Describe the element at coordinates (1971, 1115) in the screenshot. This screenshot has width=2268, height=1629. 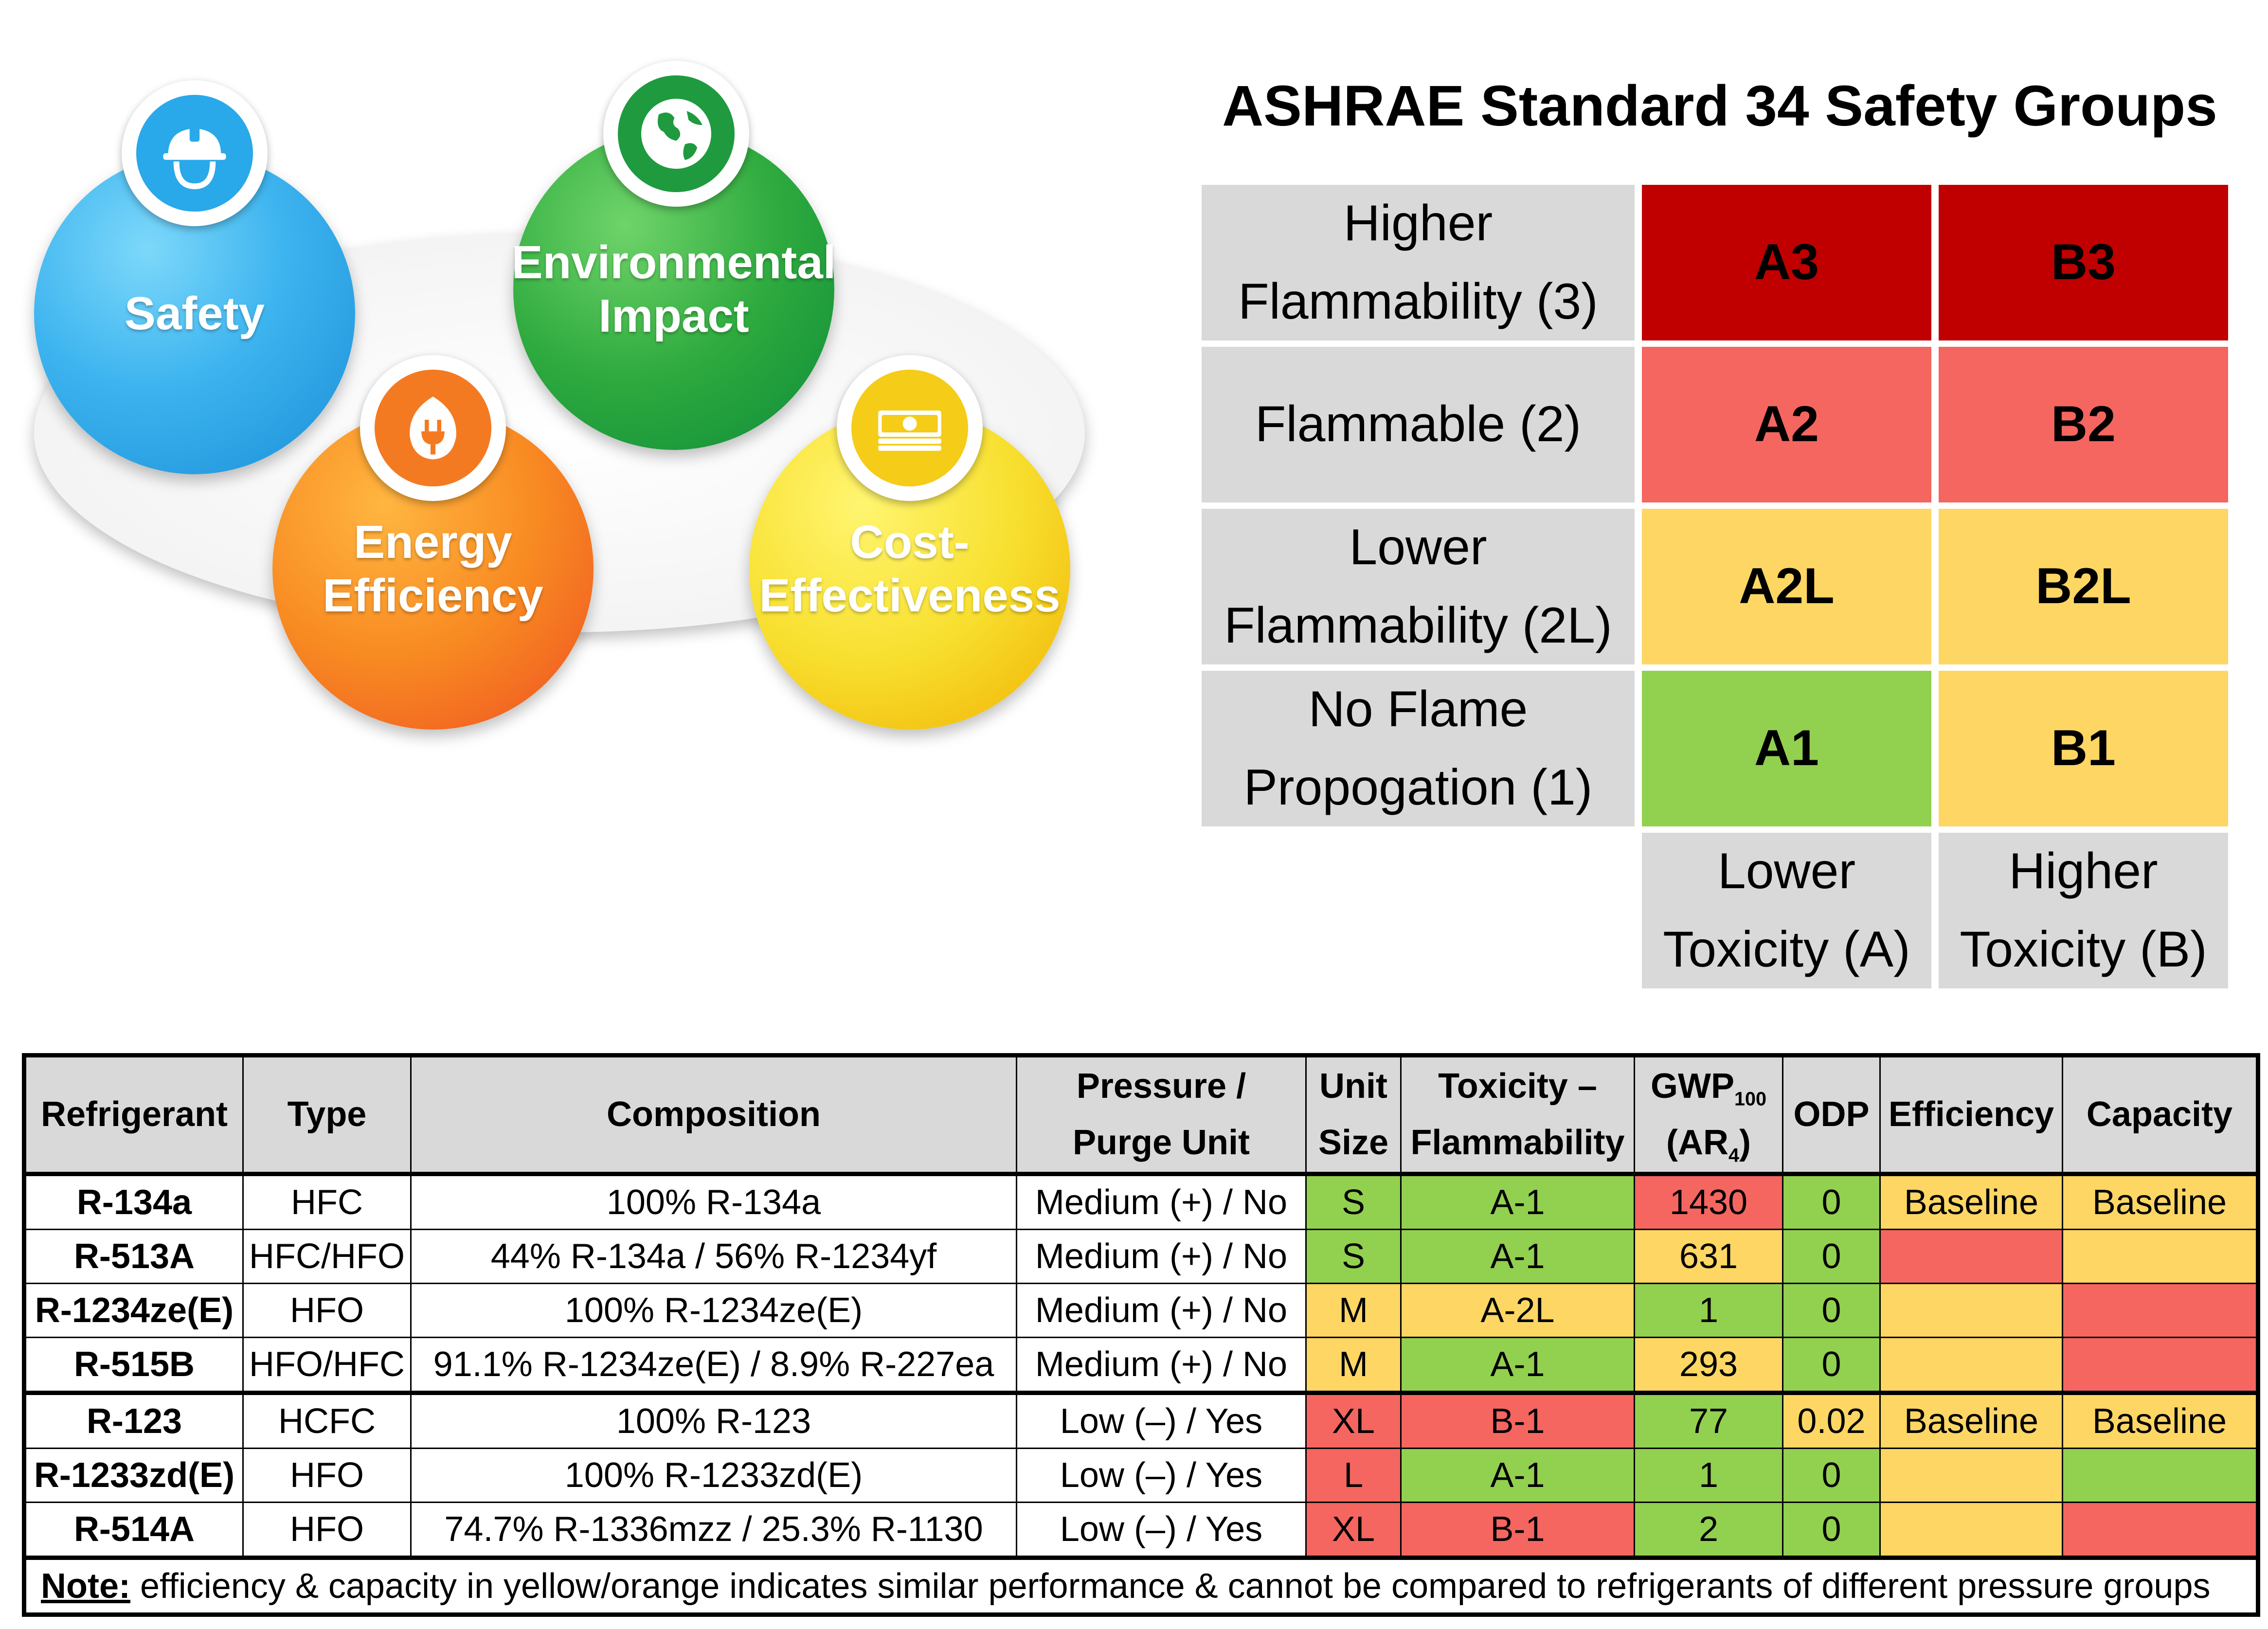
I see `header-efficiency: Efficiency` at that location.